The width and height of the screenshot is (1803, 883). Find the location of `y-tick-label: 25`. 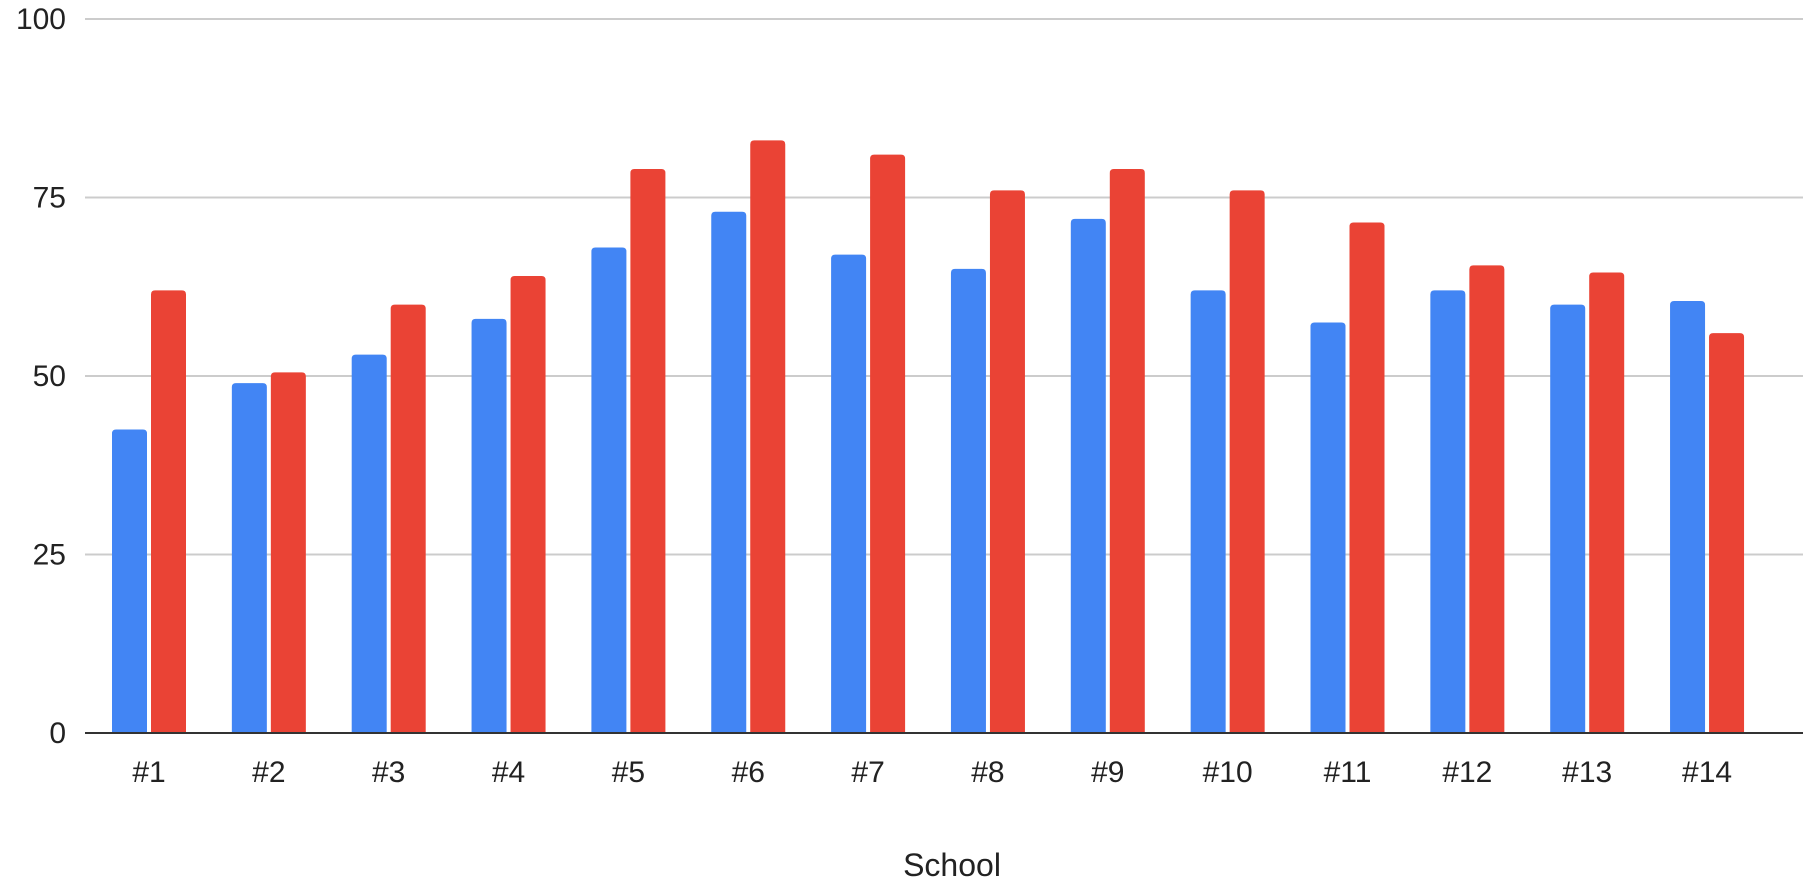

y-tick-label: 25 is located at coordinates (49, 555).